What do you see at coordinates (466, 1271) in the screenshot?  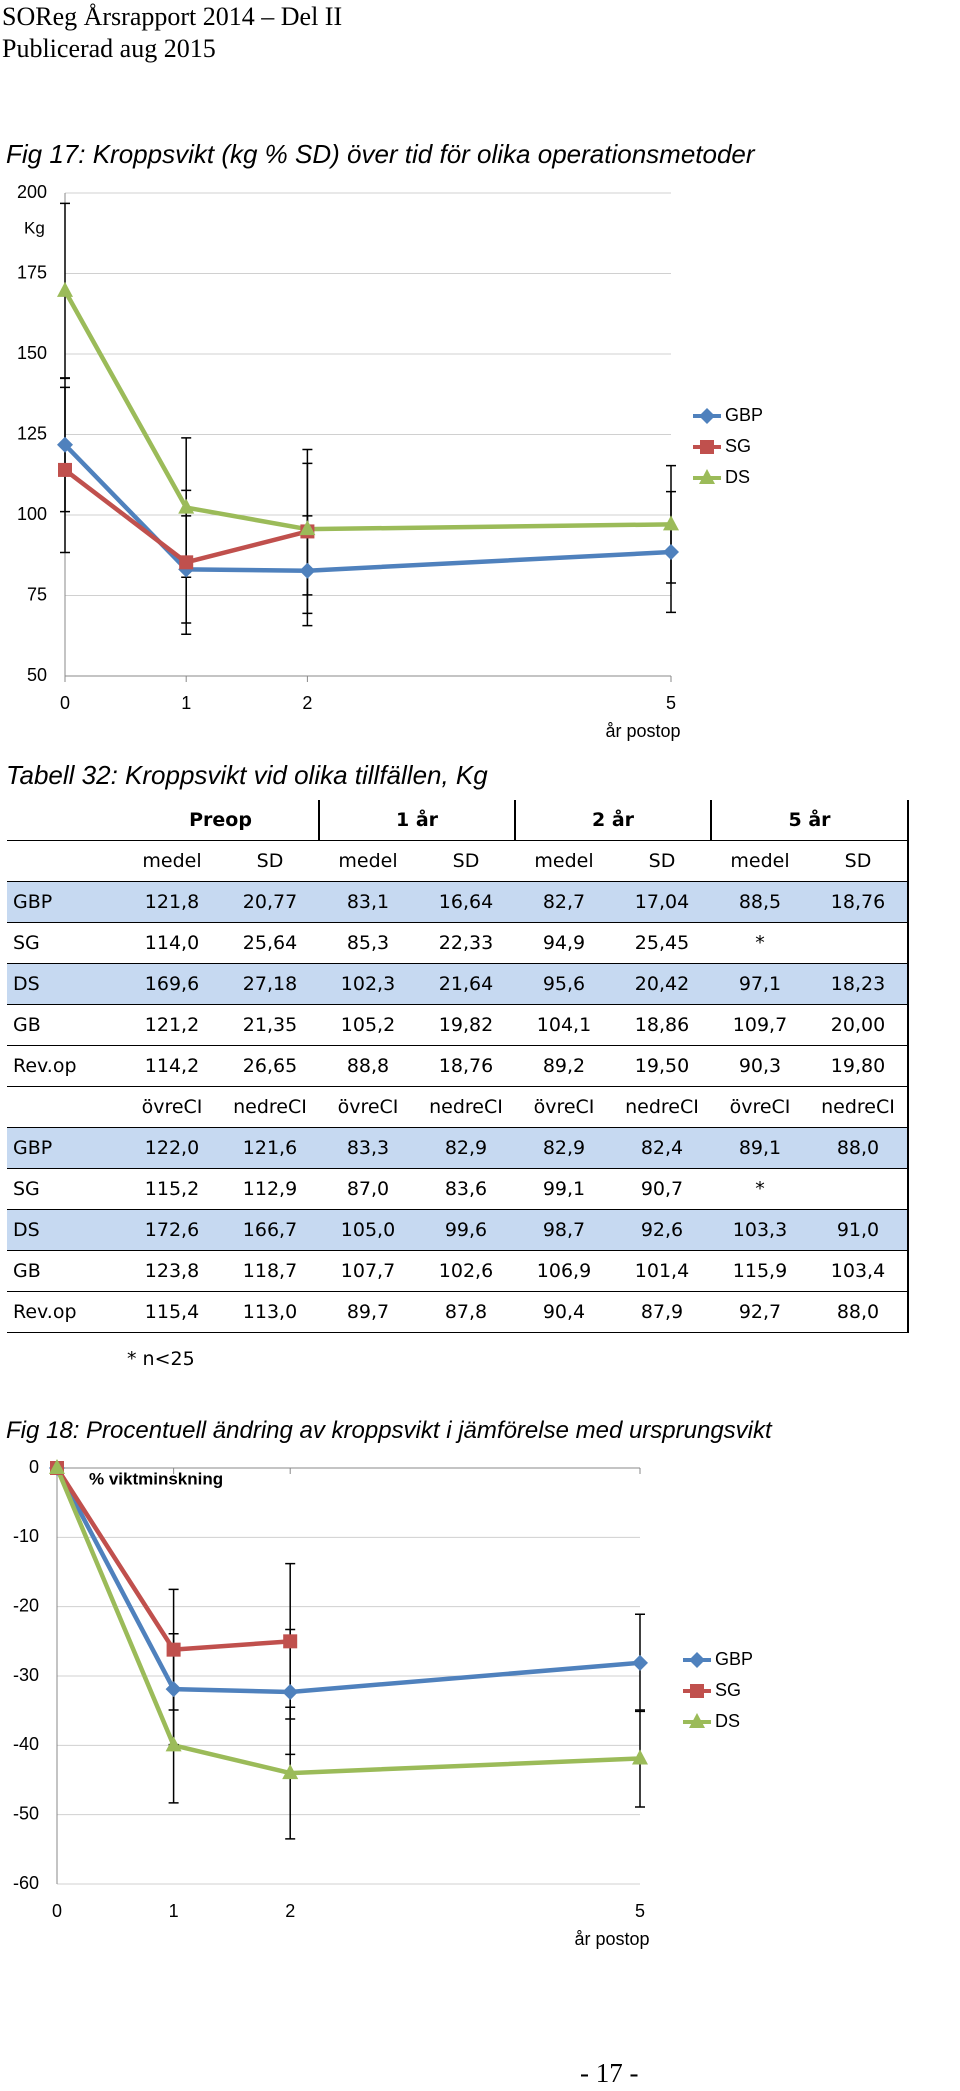 I see `table-cell: 102,6` at bounding box center [466, 1271].